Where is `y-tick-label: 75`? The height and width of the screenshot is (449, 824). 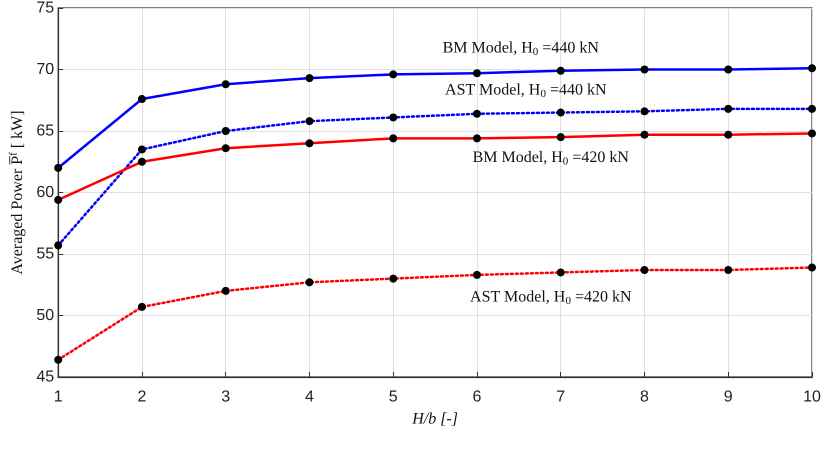
y-tick-label: 75 is located at coordinates (45, 8).